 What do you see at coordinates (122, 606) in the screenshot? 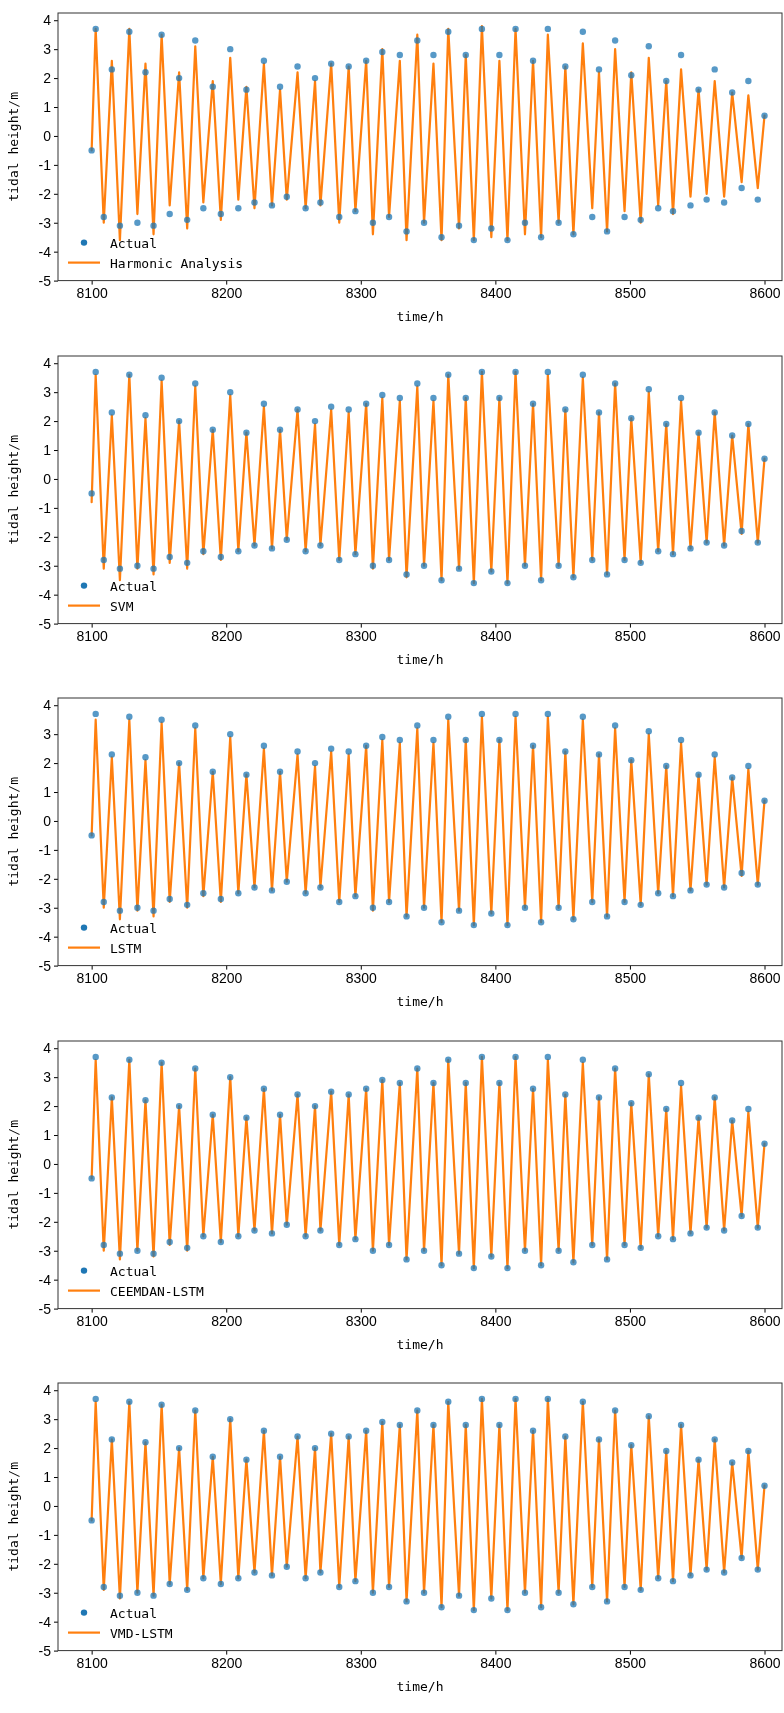
I see `legend-label: SVM` at bounding box center [122, 606].